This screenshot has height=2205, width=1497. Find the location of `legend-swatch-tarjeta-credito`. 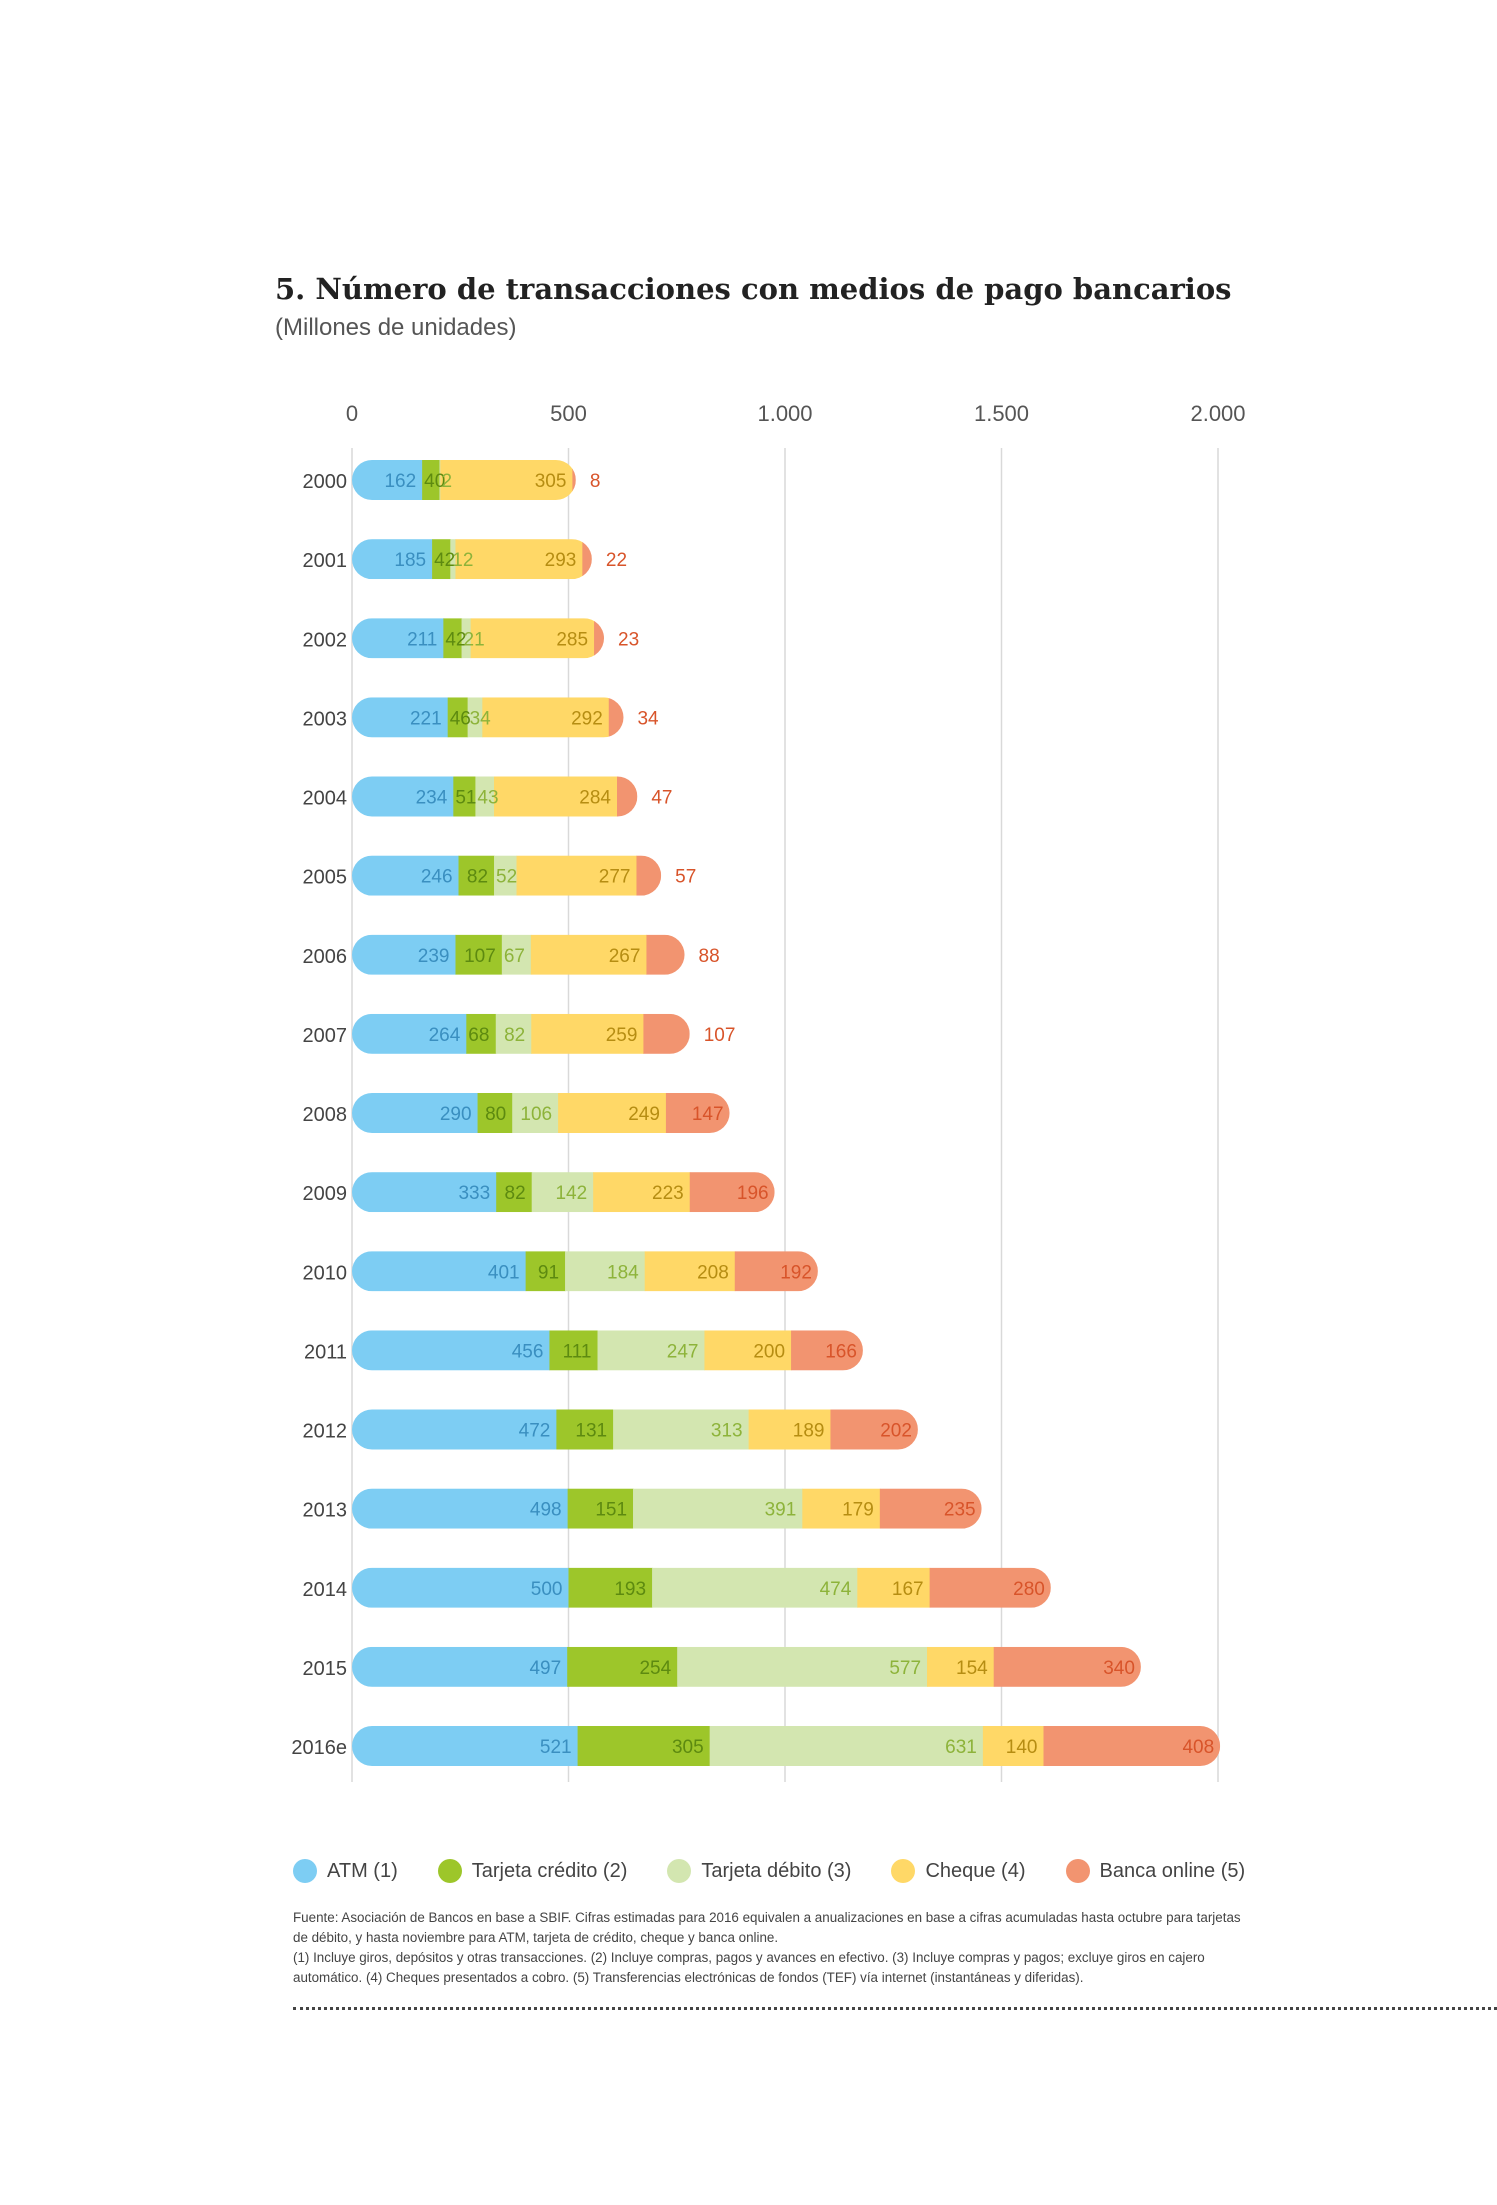

legend-swatch-tarjeta-credito is located at coordinates (449, 1871).